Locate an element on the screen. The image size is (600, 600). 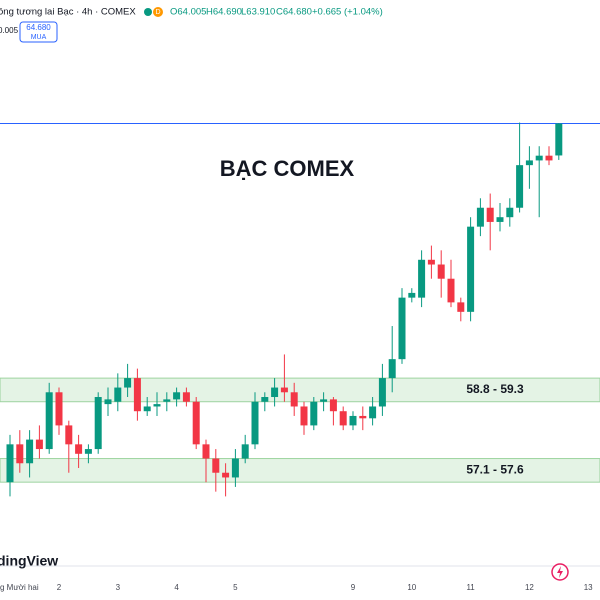
logo: dingView is located at coordinates (29, 561).